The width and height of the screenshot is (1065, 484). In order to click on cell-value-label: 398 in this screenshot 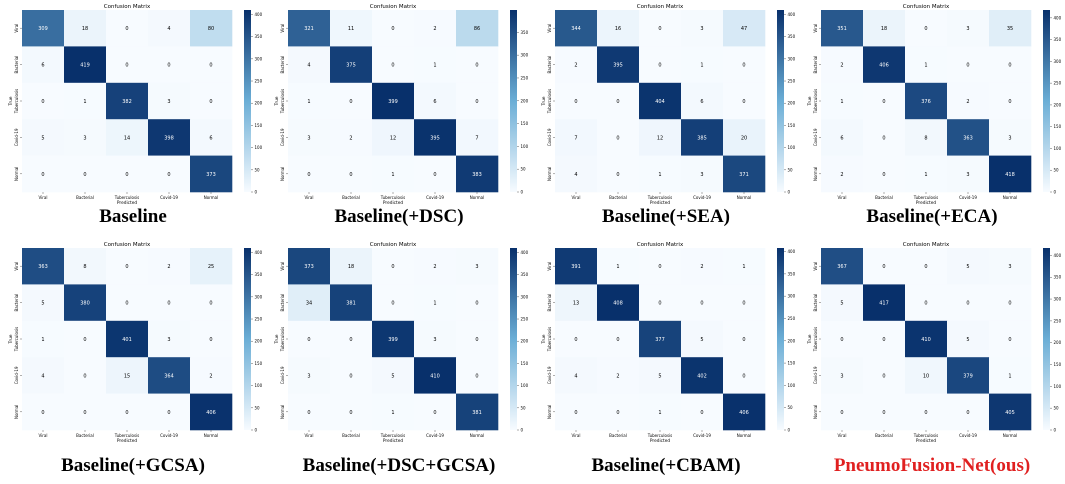, I will do `click(169, 138)`.